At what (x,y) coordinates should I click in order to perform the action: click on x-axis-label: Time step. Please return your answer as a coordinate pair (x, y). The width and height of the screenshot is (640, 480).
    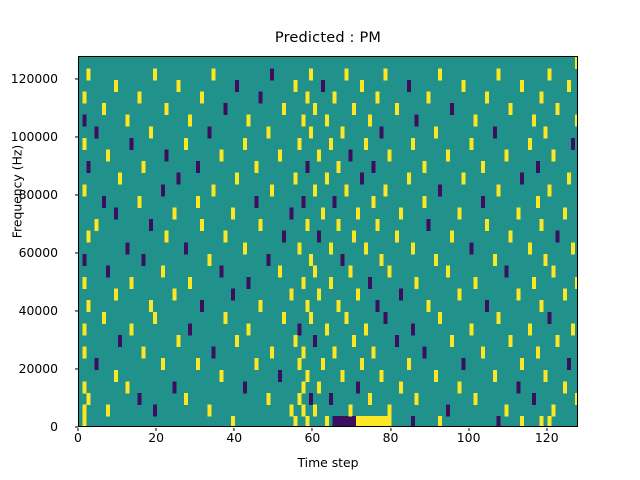
    Looking at the image, I should click on (328, 462).